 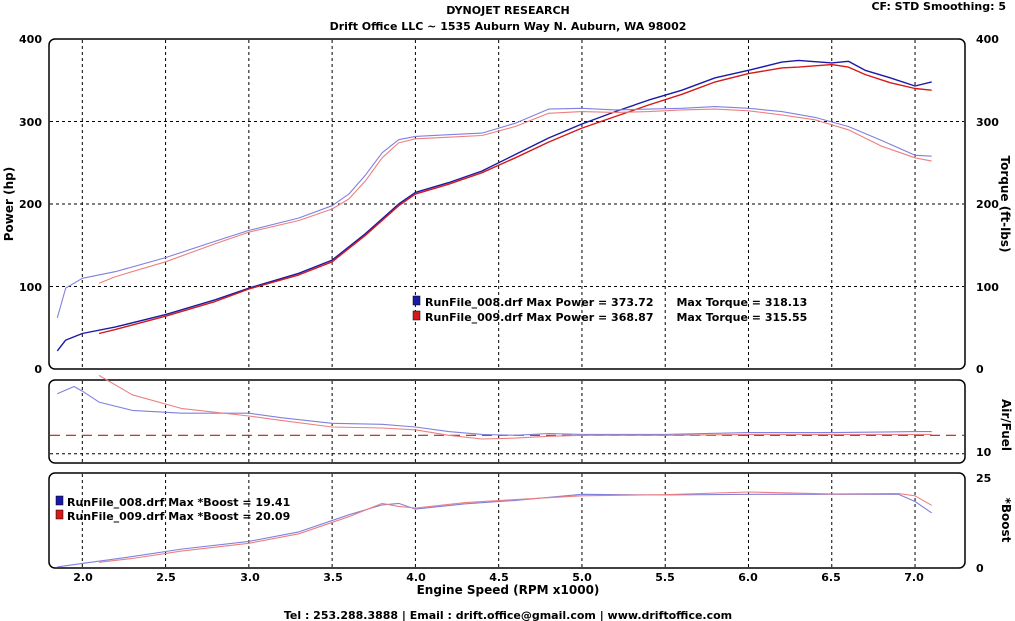 What do you see at coordinates (665, 577) in the screenshot?
I see `x-tick-5.5: 5.5` at bounding box center [665, 577].